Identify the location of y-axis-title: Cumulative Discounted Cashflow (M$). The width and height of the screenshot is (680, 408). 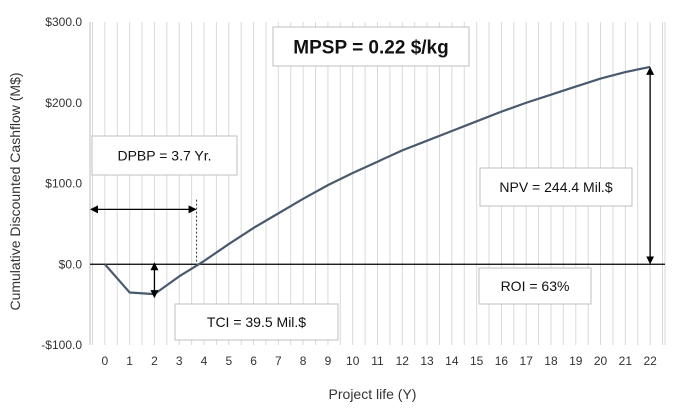
(15, 191).